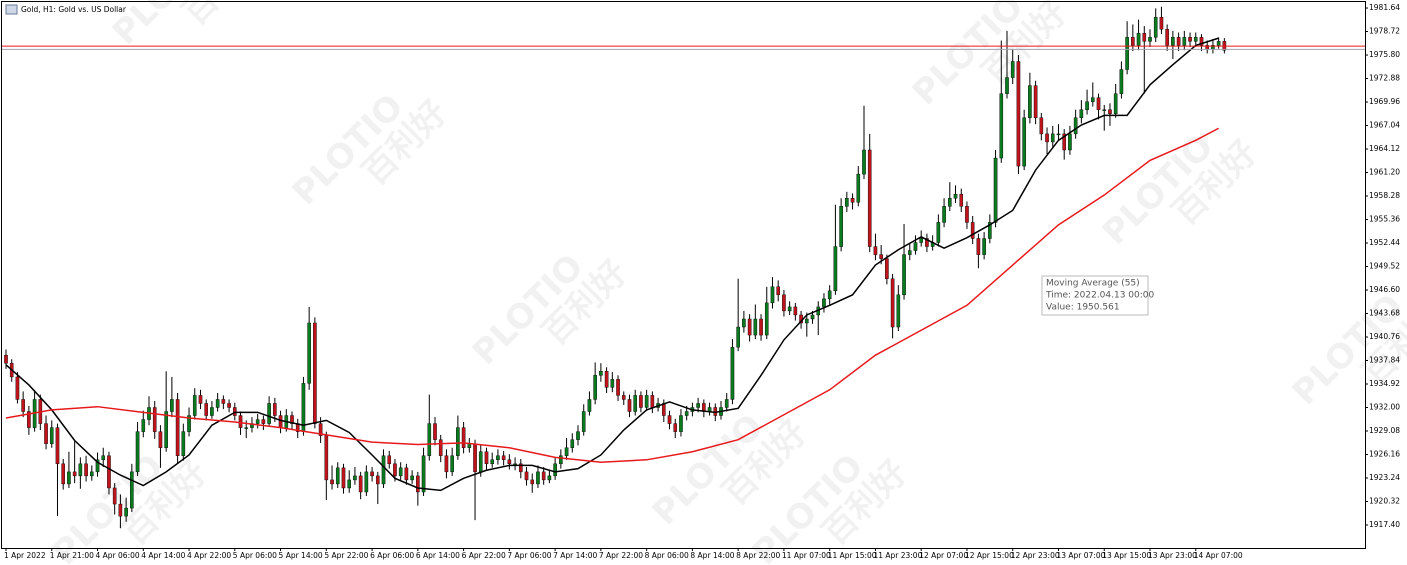  Describe the element at coordinates (1384, 453) in the screenshot. I see `y-tick-label: 1926.16` at that location.